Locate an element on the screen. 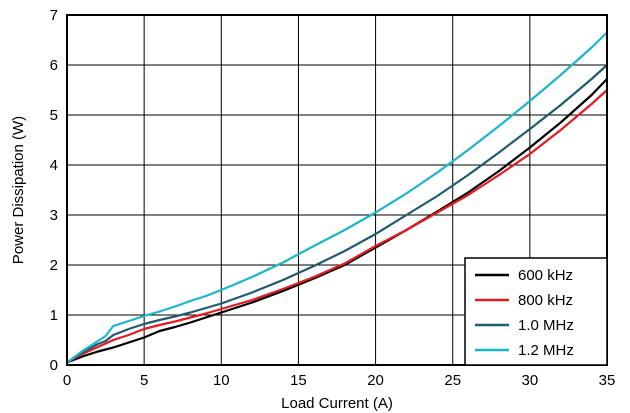 The height and width of the screenshot is (413, 630). x-tick-label: 5 is located at coordinates (144, 380).